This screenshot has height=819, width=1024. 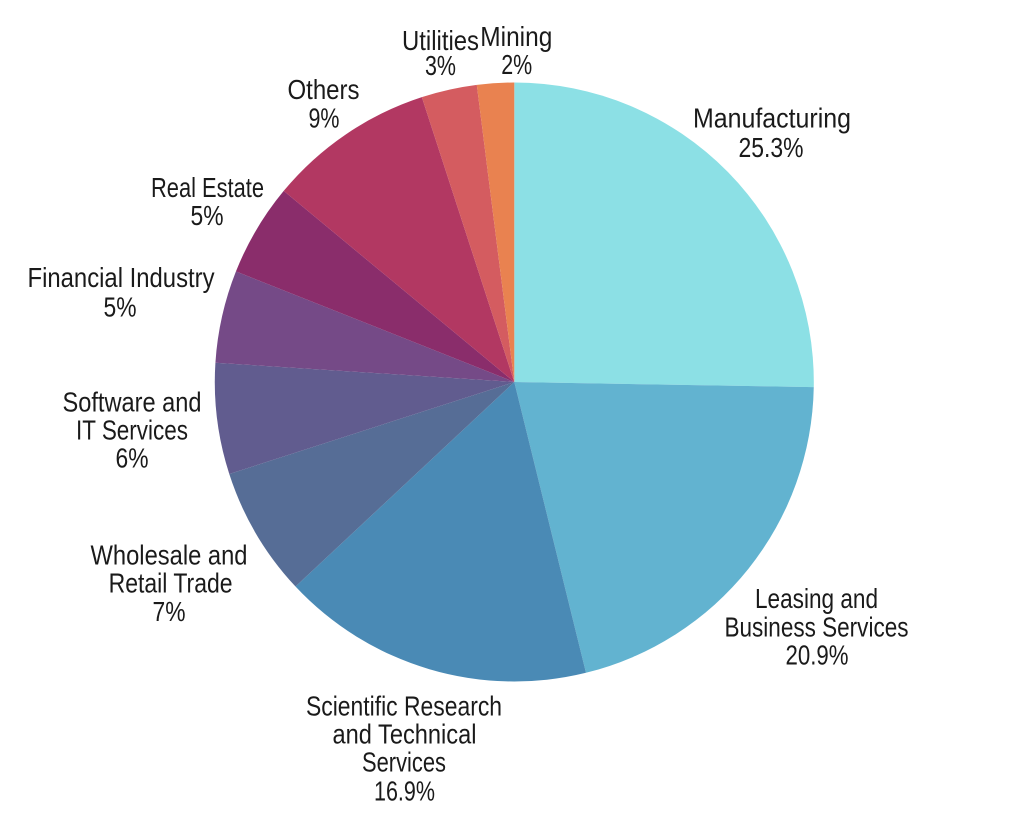 What do you see at coordinates (132, 430) in the screenshot?
I see `svg-text: IT Services` at bounding box center [132, 430].